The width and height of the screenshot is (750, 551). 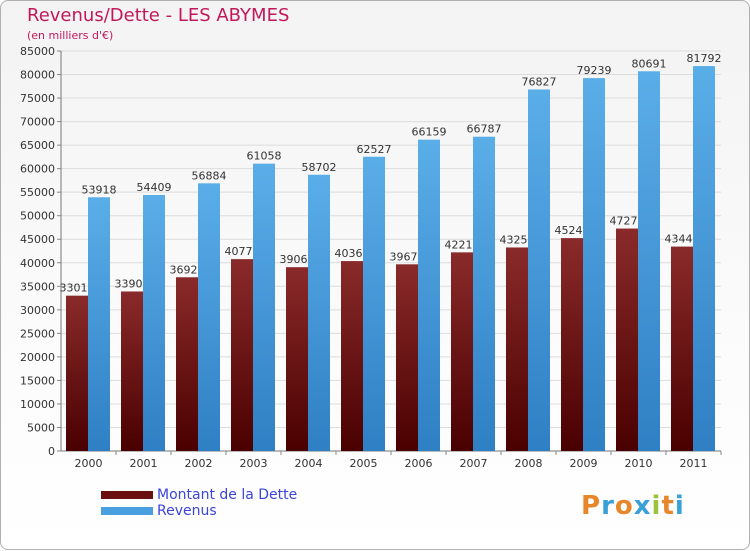 I want to click on x-tick-label: 2004, so click(x=309, y=463).